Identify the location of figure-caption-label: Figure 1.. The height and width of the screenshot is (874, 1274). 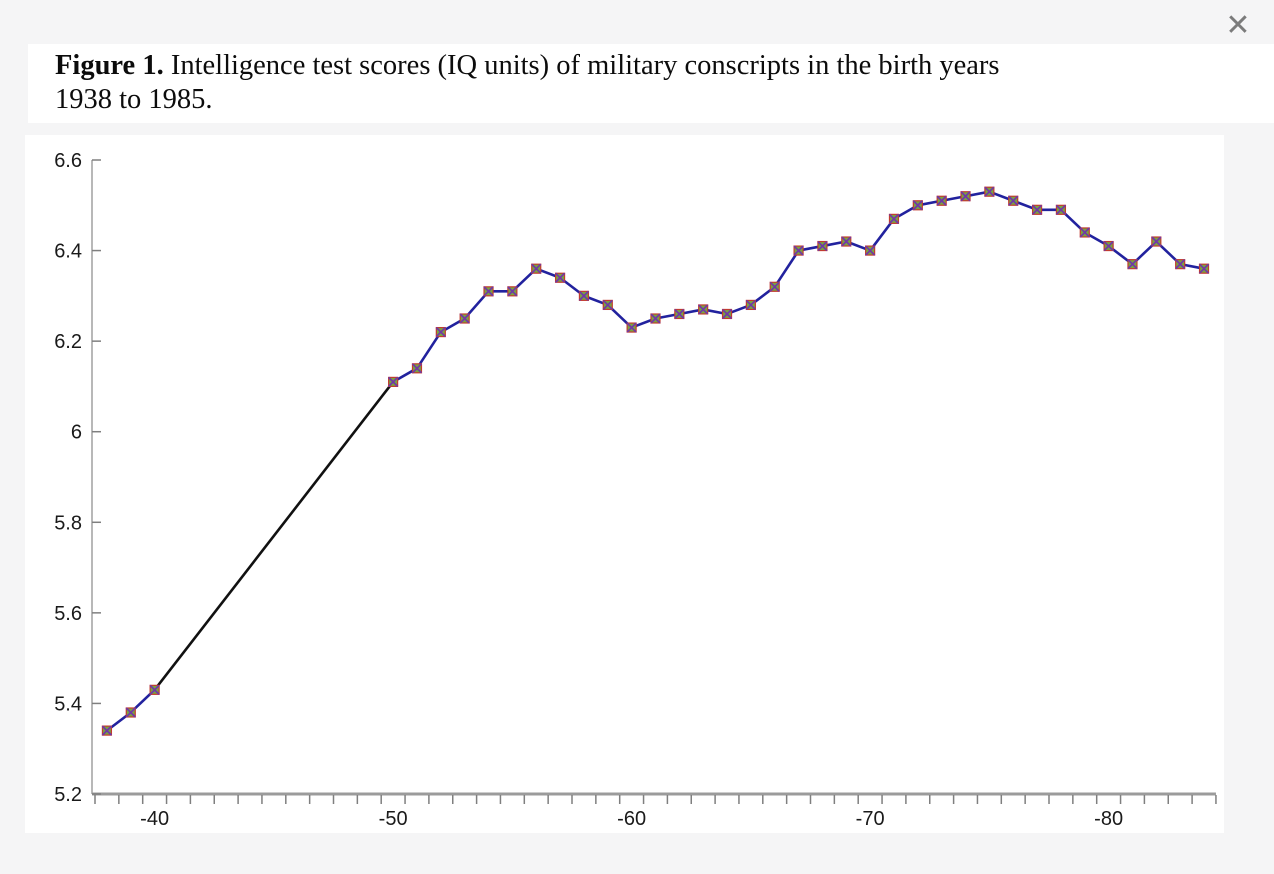
(109, 65).